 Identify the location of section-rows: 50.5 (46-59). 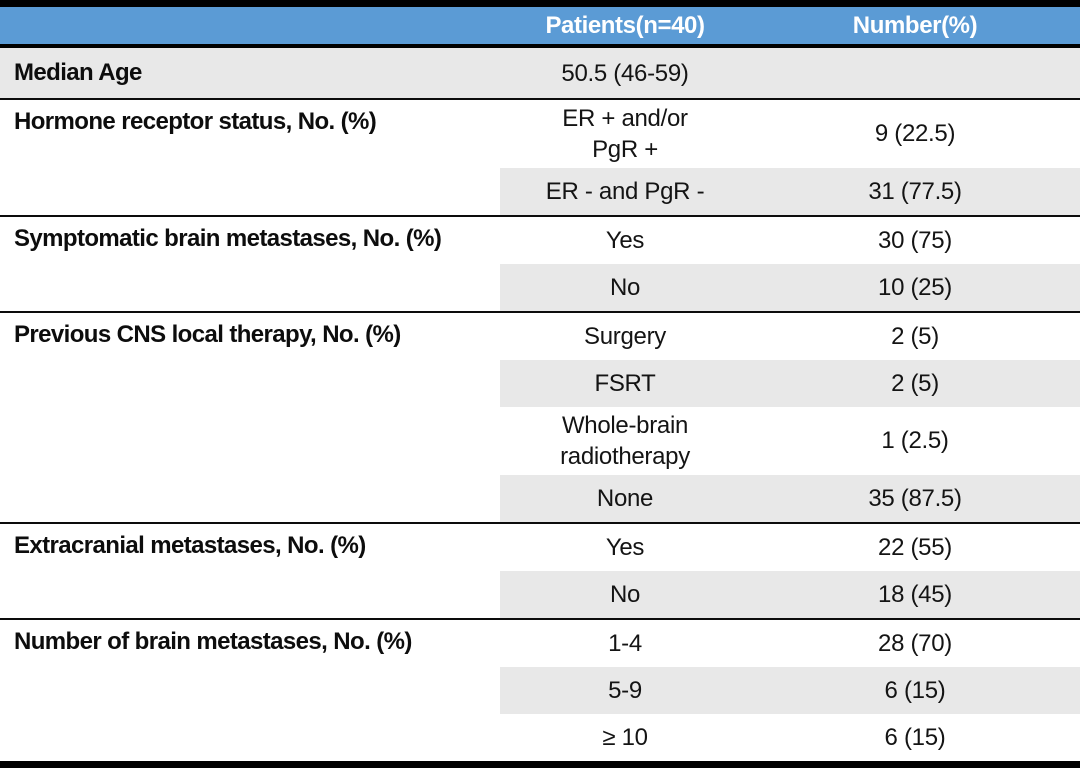
(790, 73).